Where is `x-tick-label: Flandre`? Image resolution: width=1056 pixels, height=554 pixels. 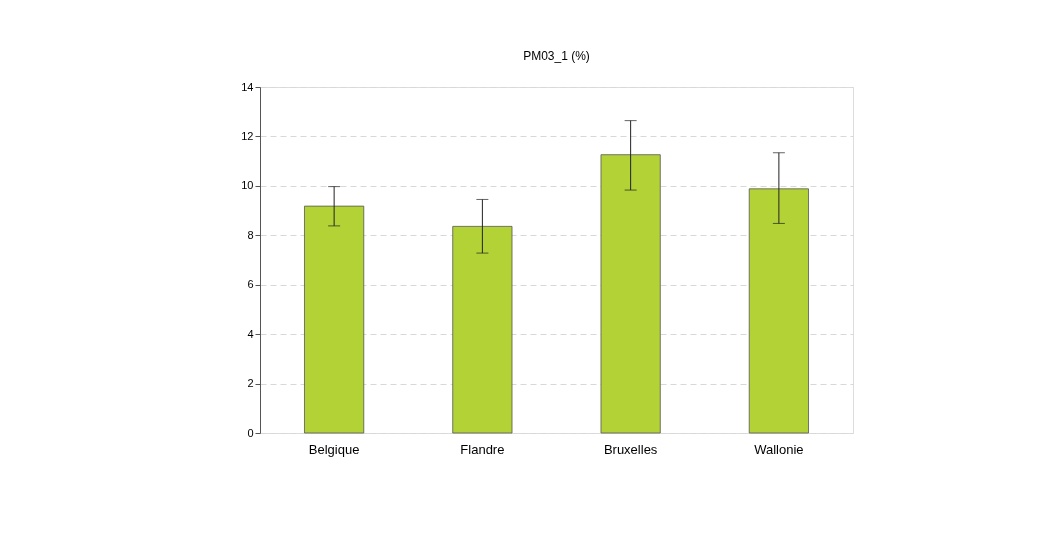 x-tick-label: Flandre is located at coordinates (482, 449).